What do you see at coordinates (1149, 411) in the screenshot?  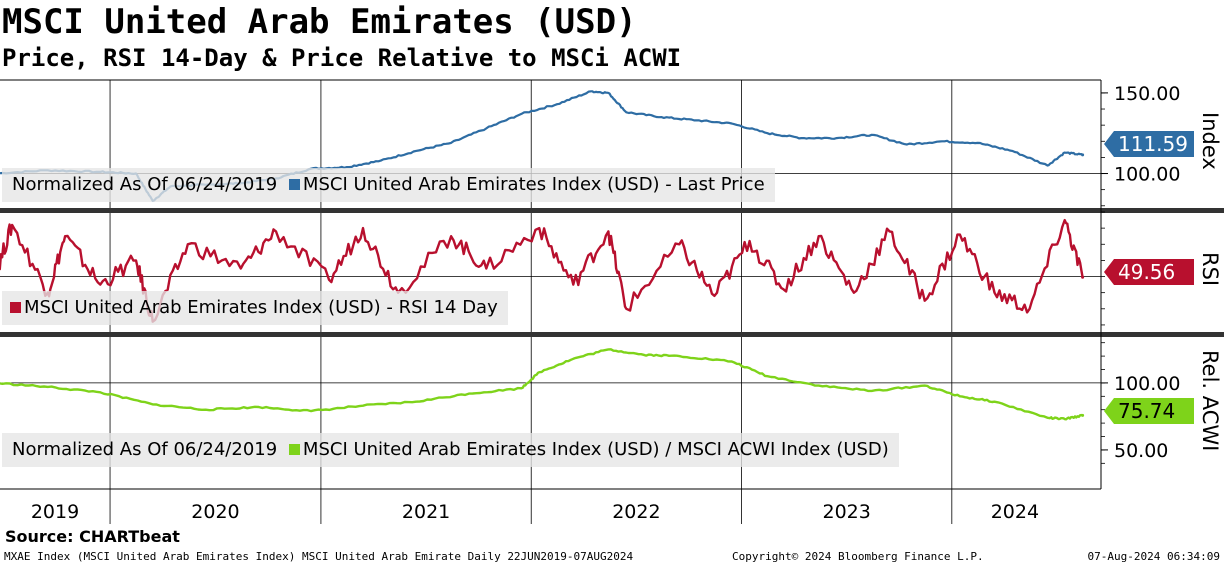 I see `relative-last-value-tag: 75.74` at bounding box center [1149, 411].